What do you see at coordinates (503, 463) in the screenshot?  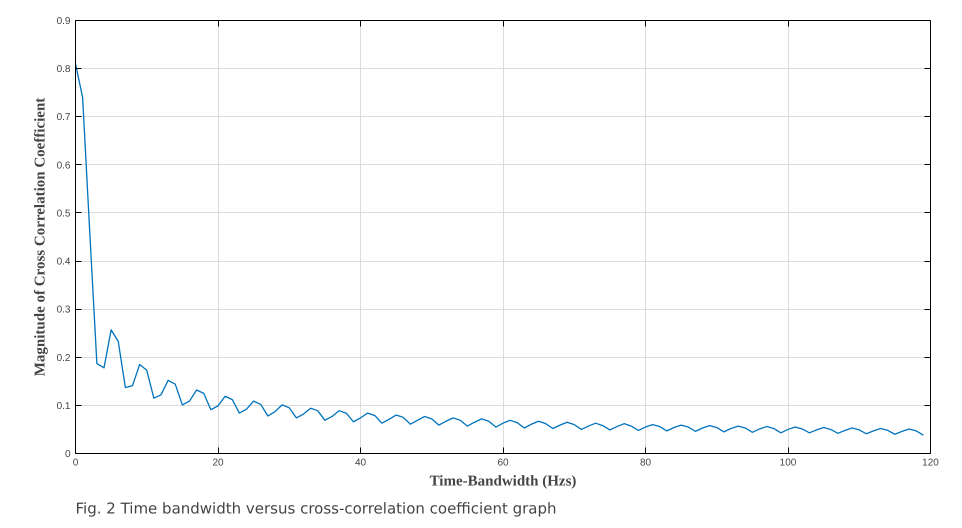 I see `x-tick-label: 60` at bounding box center [503, 463].